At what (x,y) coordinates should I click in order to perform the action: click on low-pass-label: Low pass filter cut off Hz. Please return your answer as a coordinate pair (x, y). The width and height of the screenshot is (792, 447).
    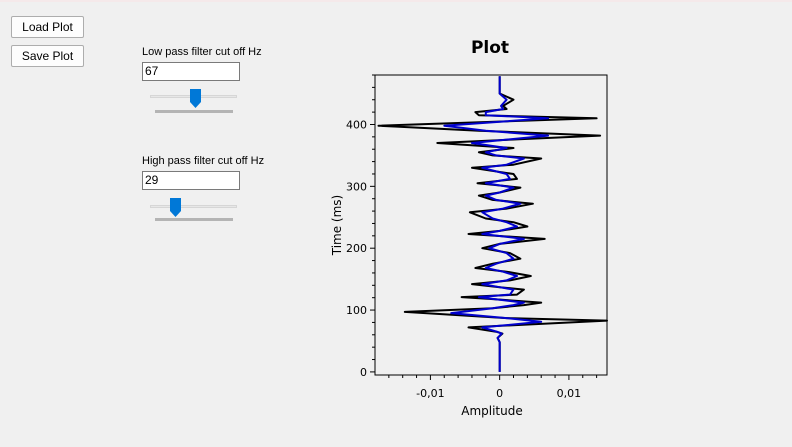
    Looking at the image, I should click on (202, 52).